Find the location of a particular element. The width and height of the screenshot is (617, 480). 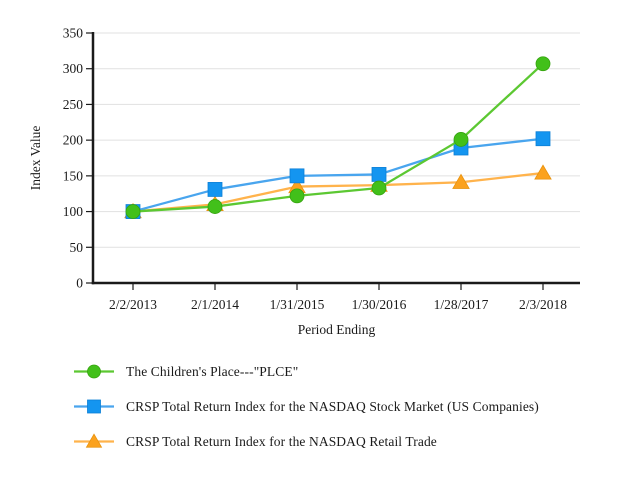

x-tick-label: 1/30/2016 is located at coordinates (379, 304).